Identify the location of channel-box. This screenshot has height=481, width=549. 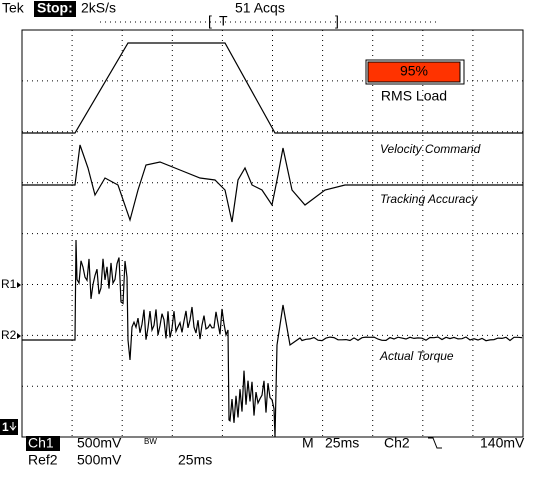
(43, 443).